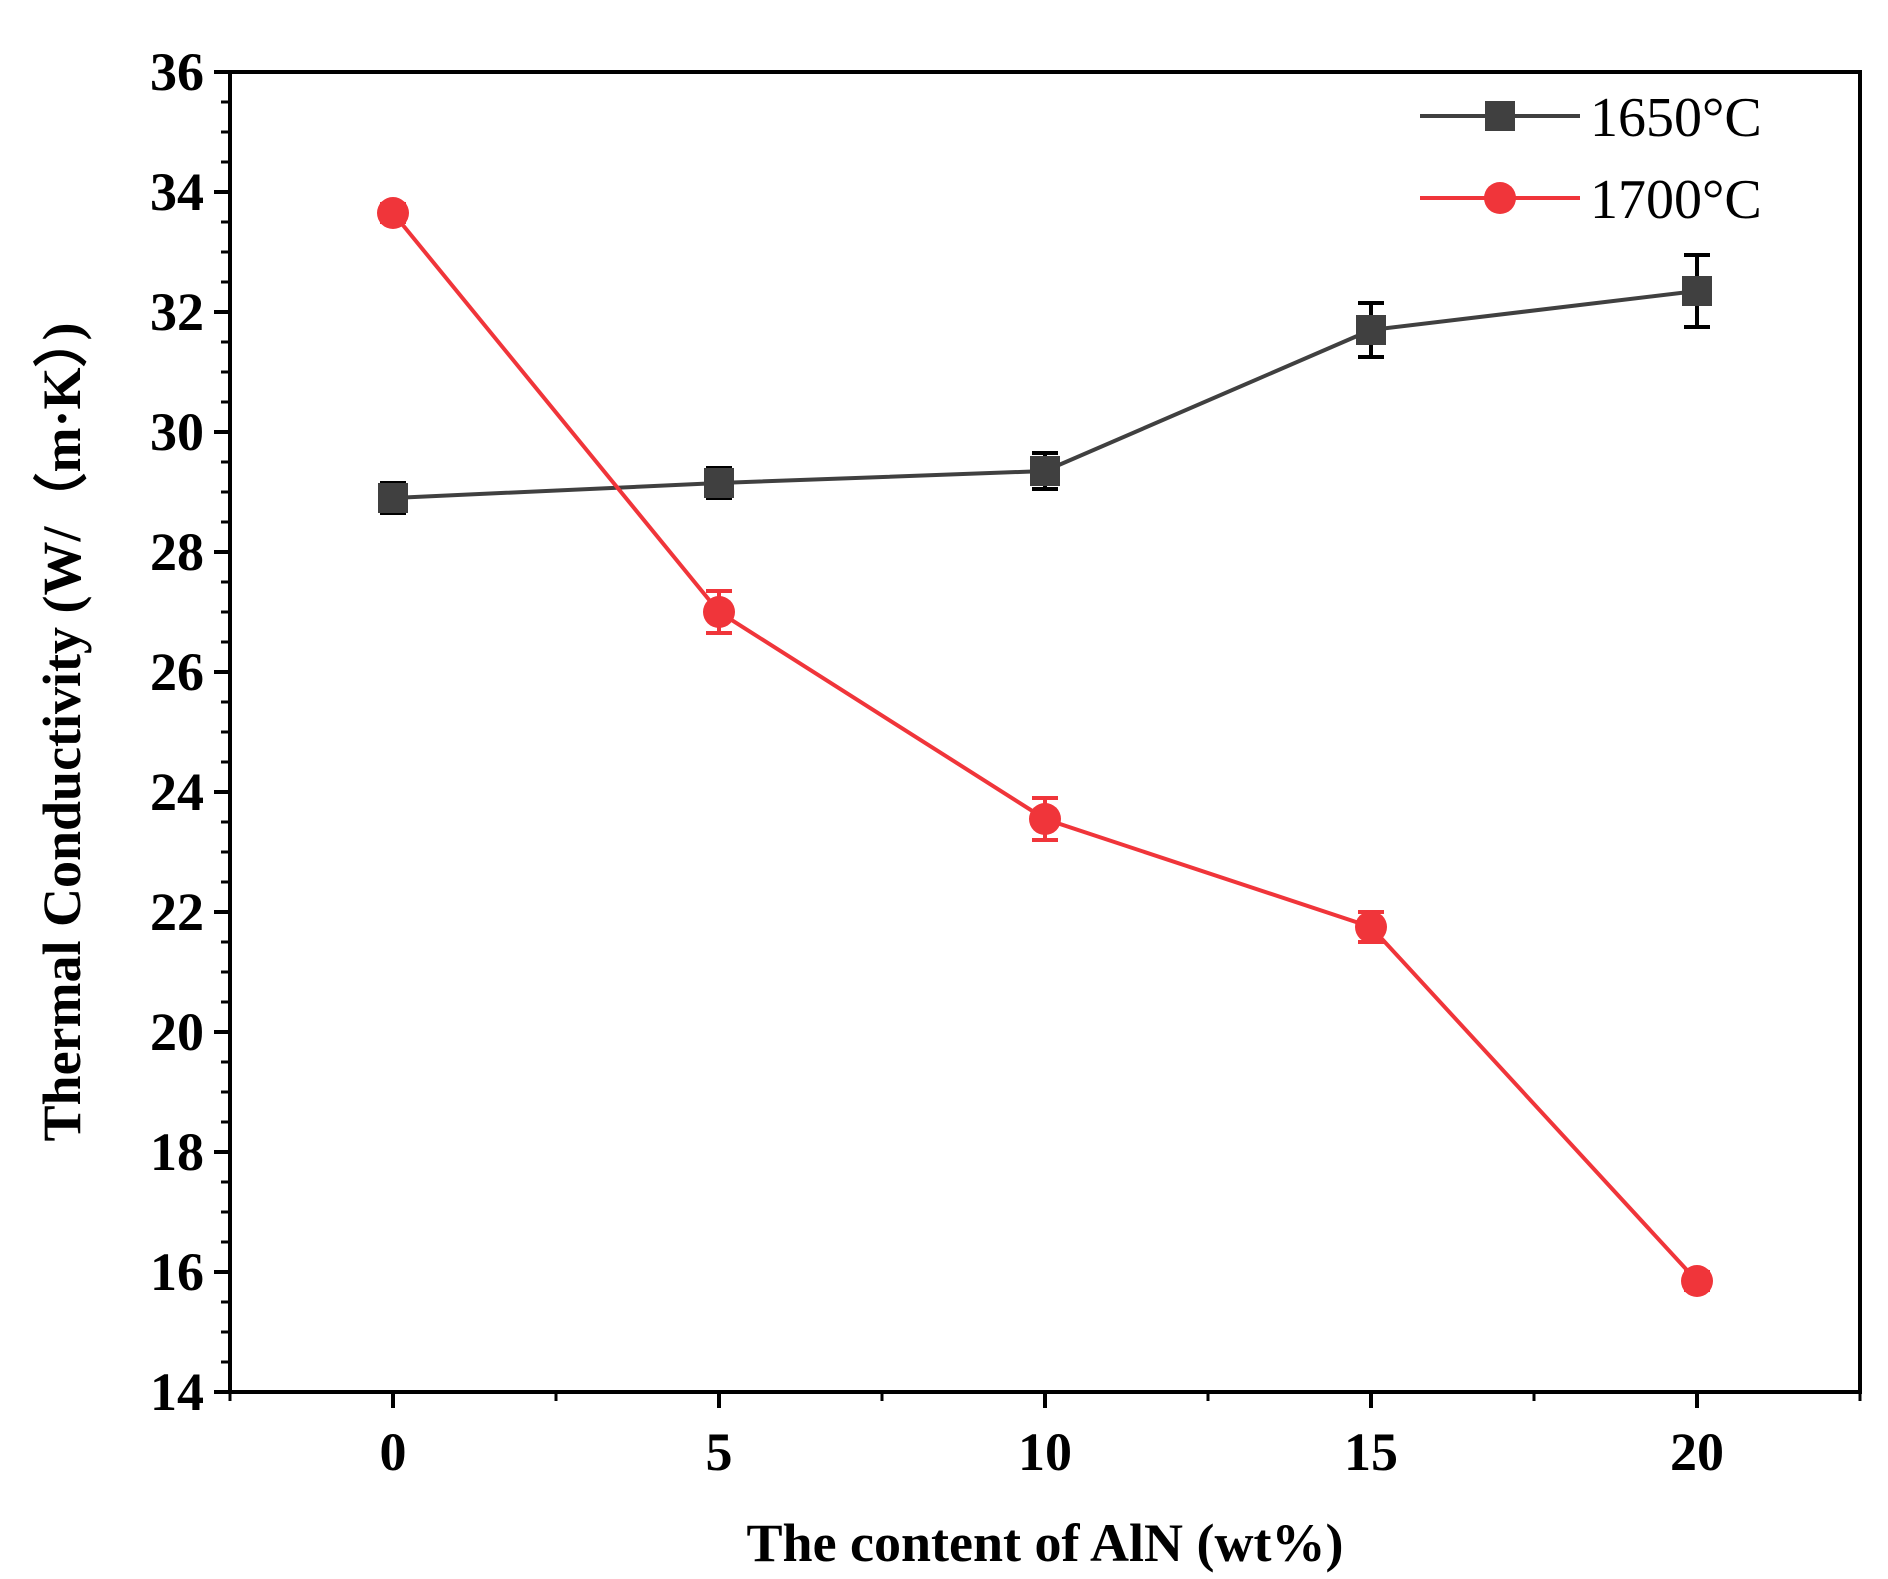  Describe the element at coordinates (1676, 200) in the screenshot. I see `legend-label: 1700°C` at that location.